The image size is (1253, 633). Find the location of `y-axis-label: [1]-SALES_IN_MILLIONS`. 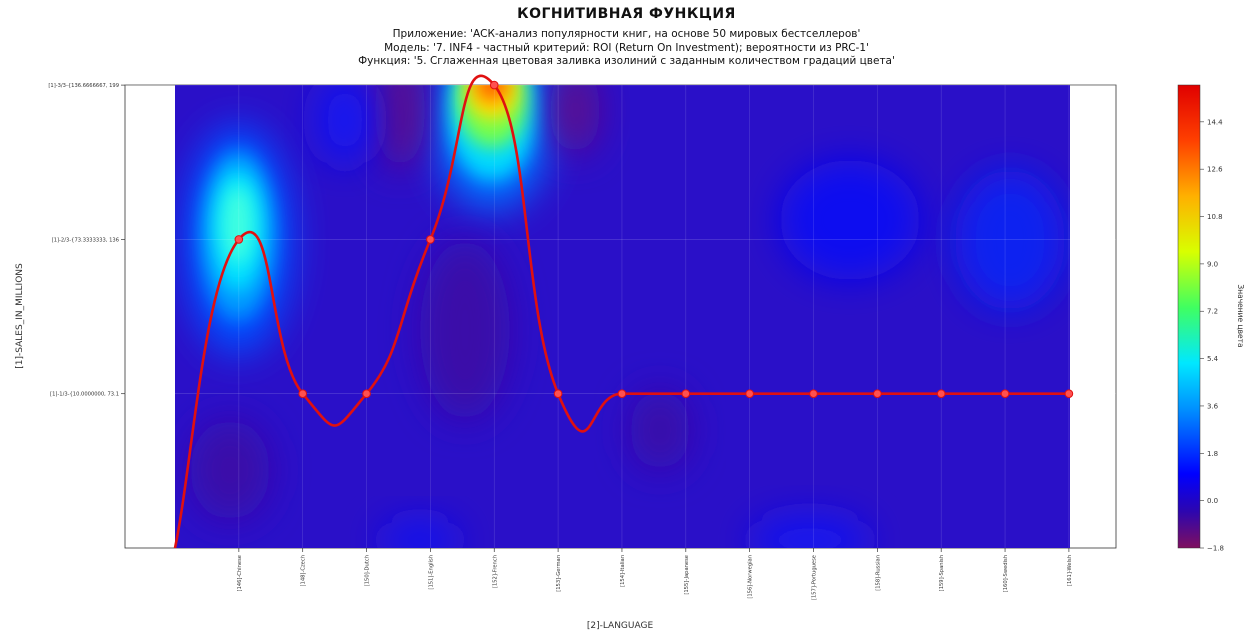

y-axis-label: [1]-SALES_IN_MILLIONS is located at coordinates (20, 316).